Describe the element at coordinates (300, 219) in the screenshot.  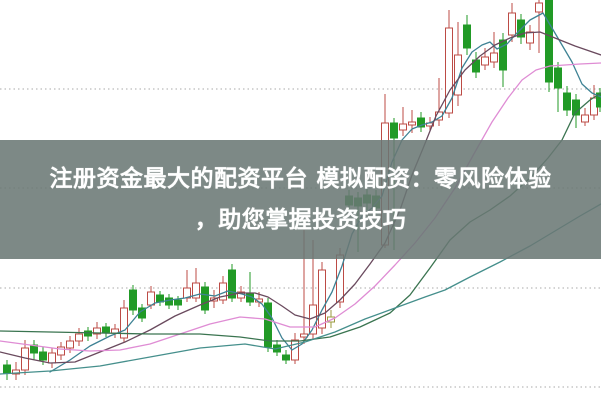
I see `promo-text-line2: ，助您掌握投资技巧` at that location.